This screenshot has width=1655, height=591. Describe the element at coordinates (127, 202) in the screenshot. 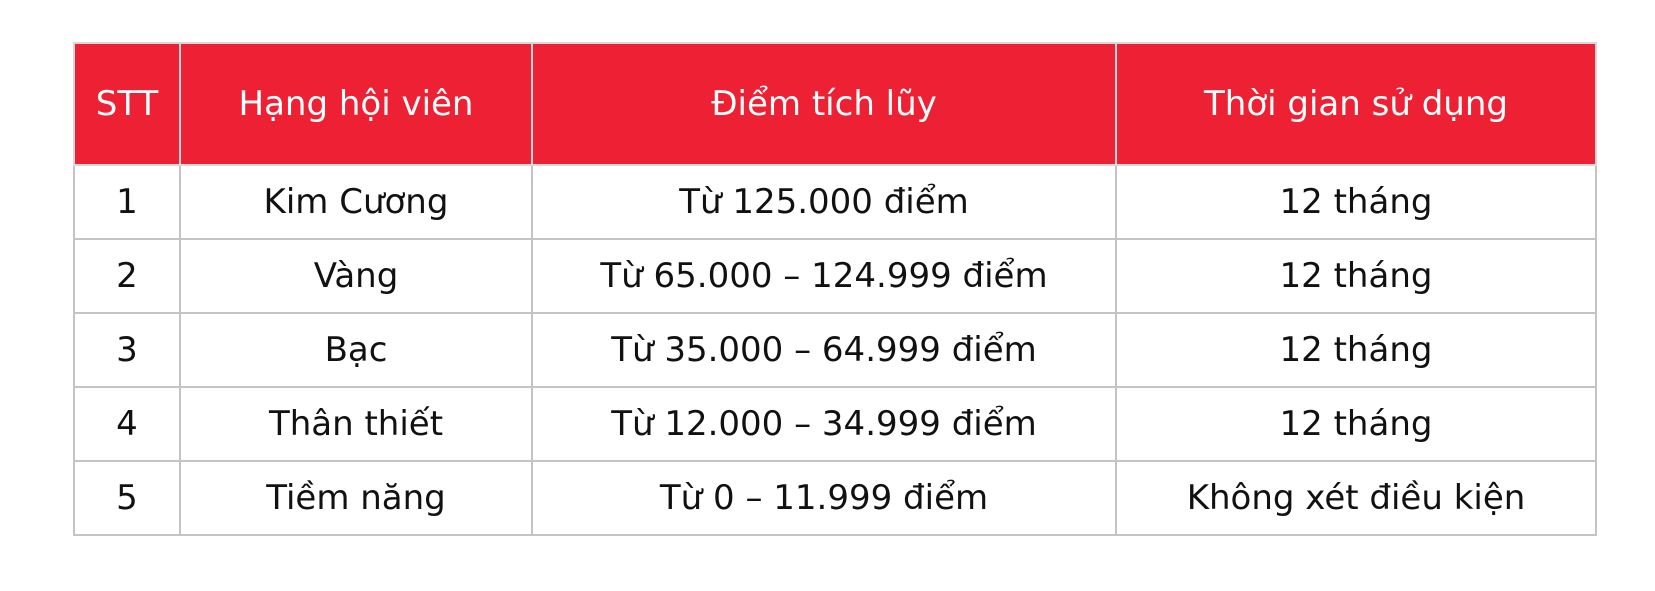

I see `cell-stt: 1` at that location.